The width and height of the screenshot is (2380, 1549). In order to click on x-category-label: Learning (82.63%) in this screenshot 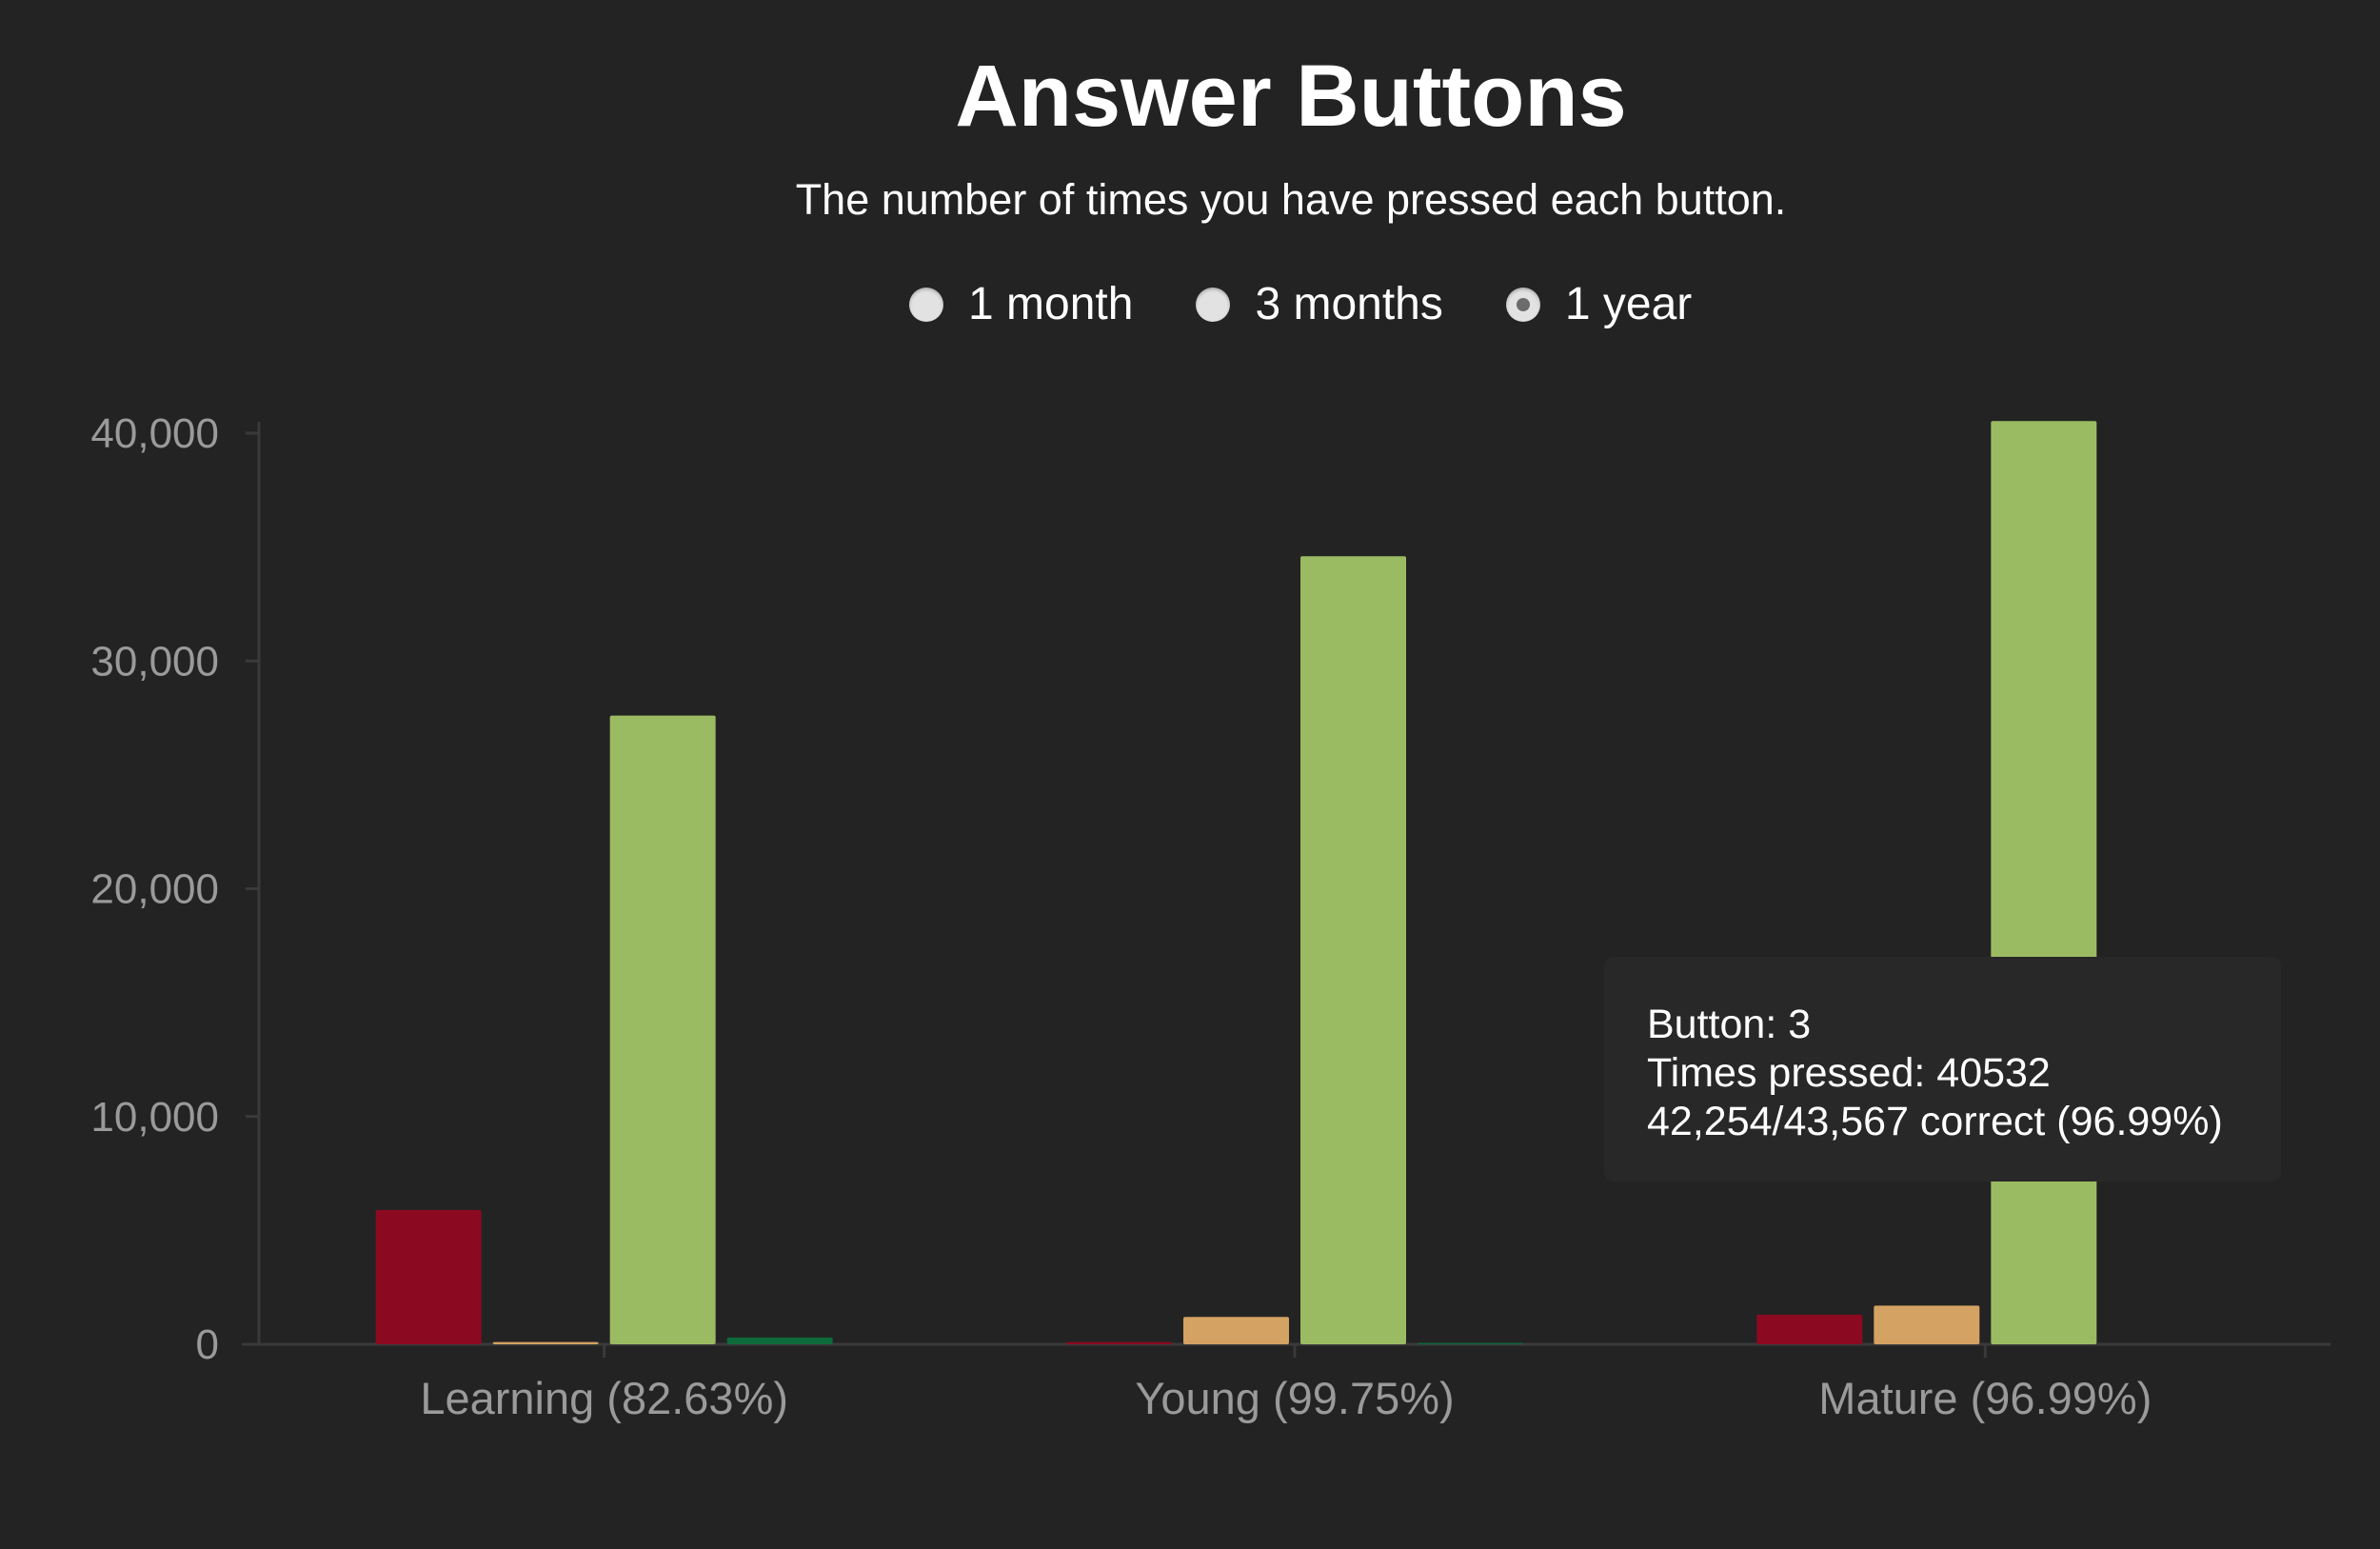, I will do `click(604, 1398)`.